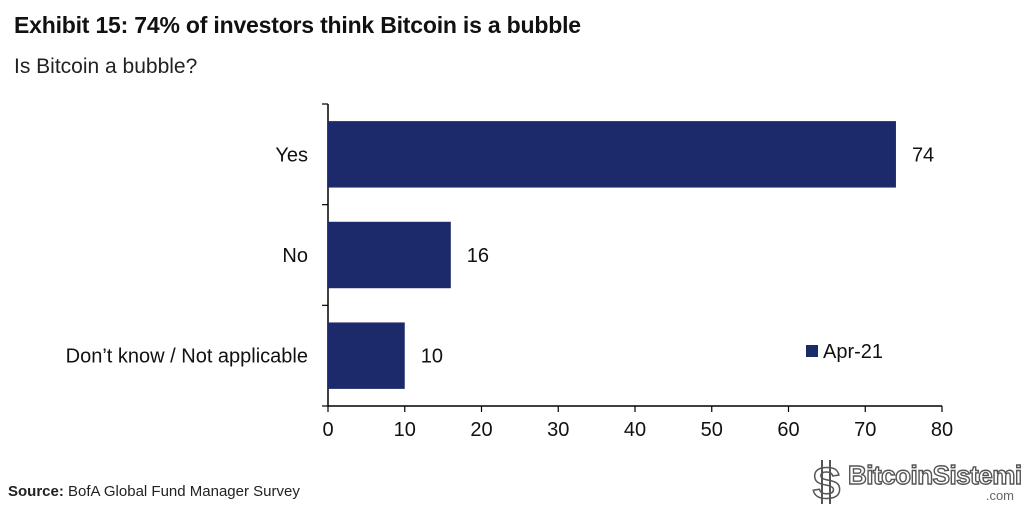 The width and height of the screenshot is (1024, 515). I want to click on source-note: Source: BofA Global Fund Manager Survey, so click(154, 491).